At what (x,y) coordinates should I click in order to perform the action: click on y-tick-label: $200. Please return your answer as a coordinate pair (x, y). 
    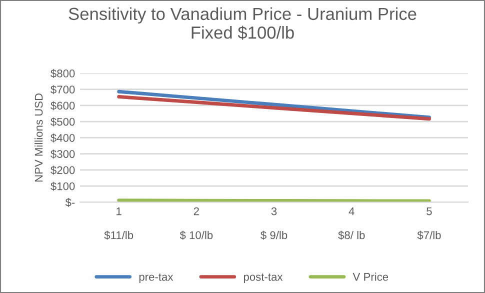
    Looking at the image, I should click on (62, 170).